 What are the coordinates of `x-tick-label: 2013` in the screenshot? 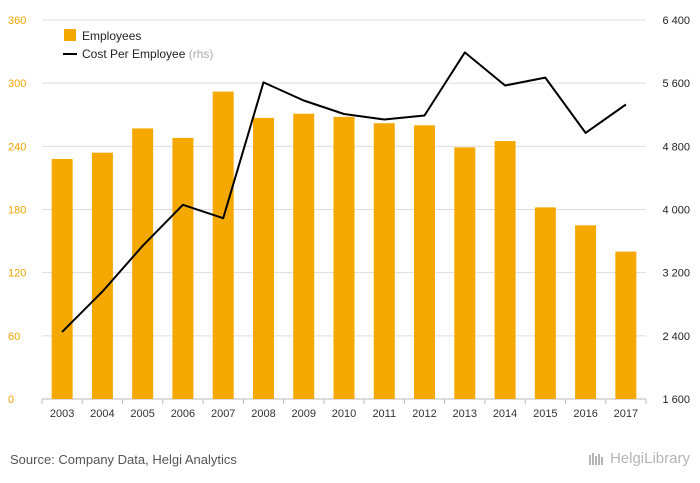 It's located at (465, 414).